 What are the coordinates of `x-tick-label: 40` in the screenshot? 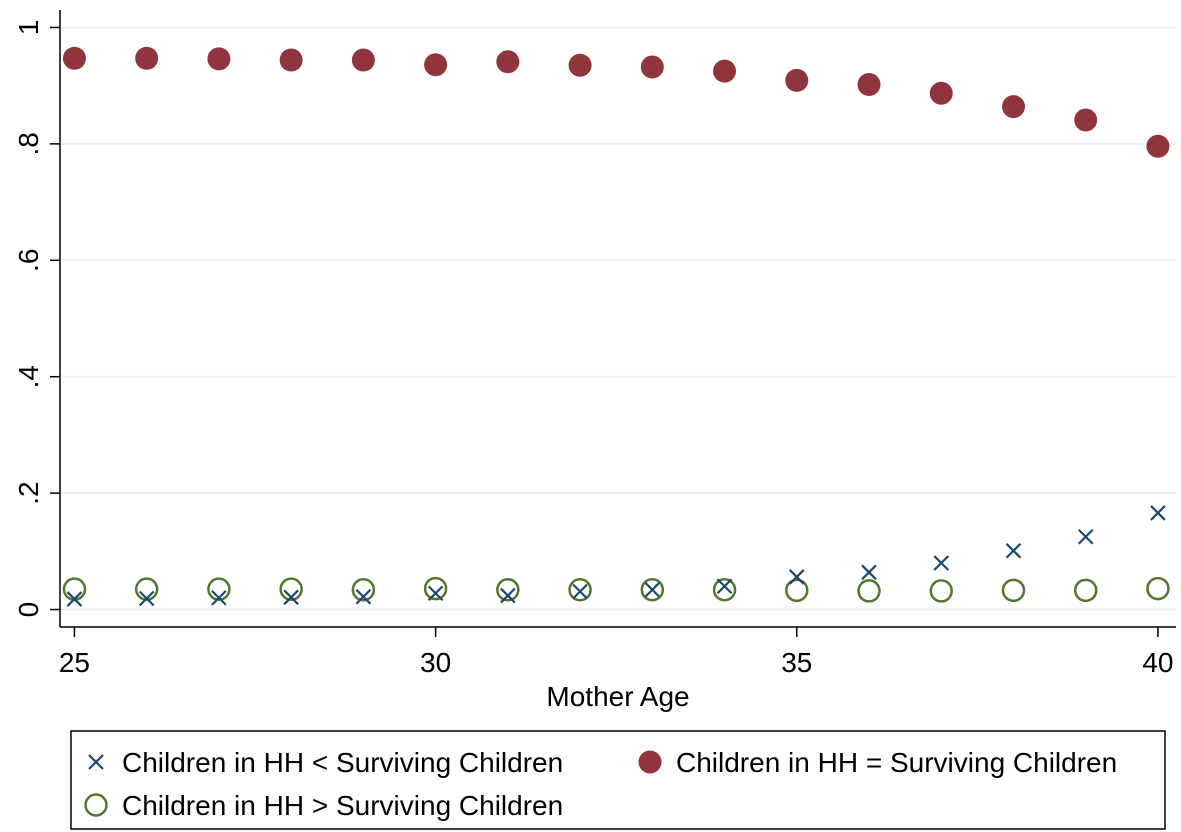 It's located at (1157, 662).